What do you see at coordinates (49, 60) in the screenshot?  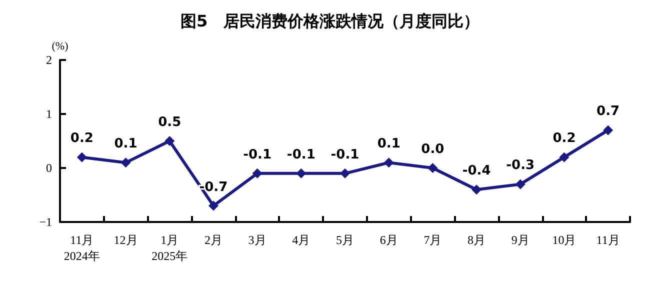 I see `y-tick-label: 2` at bounding box center [49, 60].